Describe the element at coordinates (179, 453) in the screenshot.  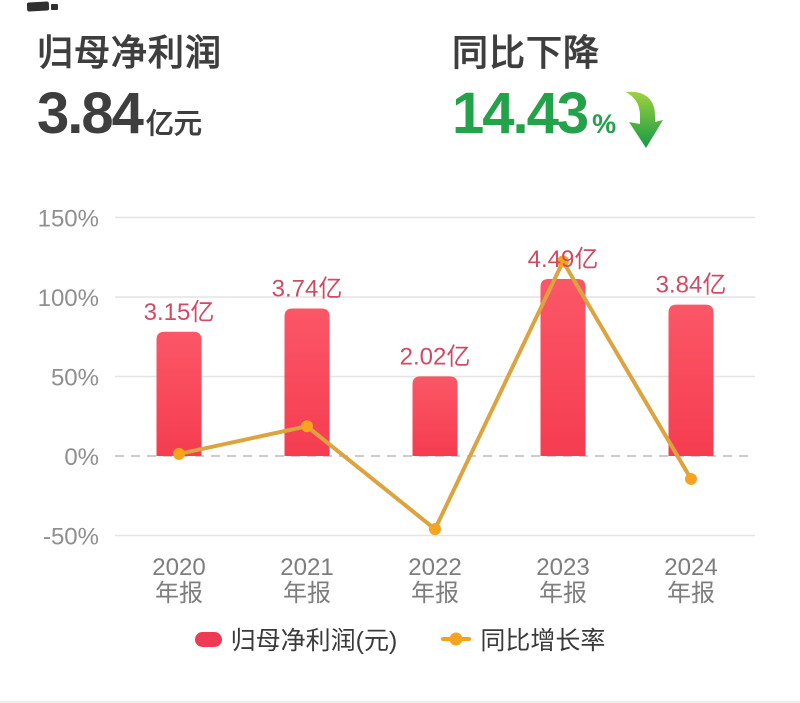
I see `growth-point-2020` at that location.